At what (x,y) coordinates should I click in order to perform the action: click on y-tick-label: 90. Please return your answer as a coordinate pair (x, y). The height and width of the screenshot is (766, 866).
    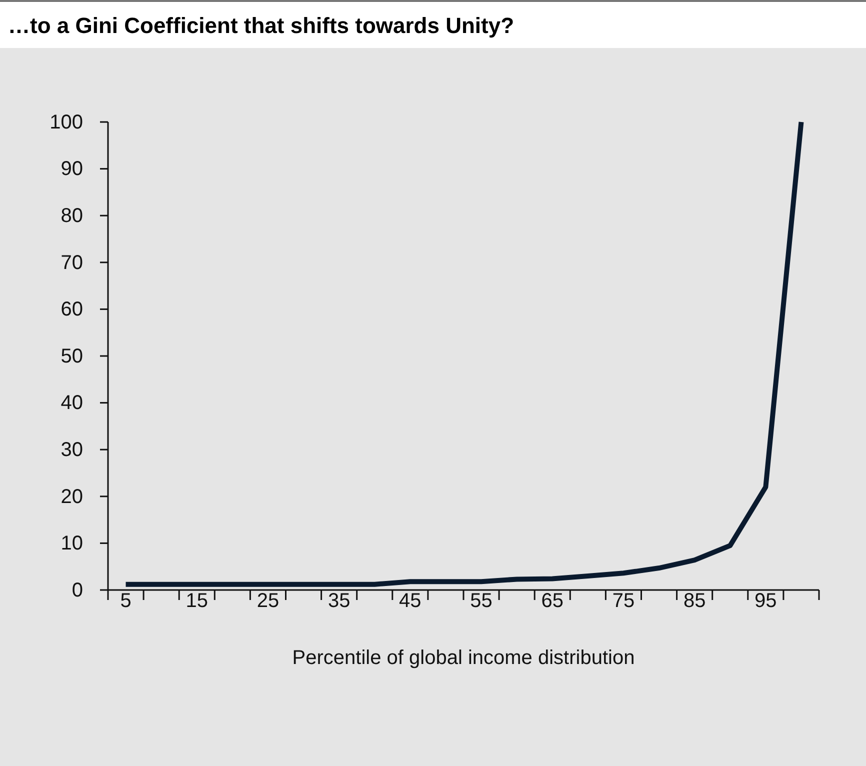
    Looking at the image, I should click on (71, 169).